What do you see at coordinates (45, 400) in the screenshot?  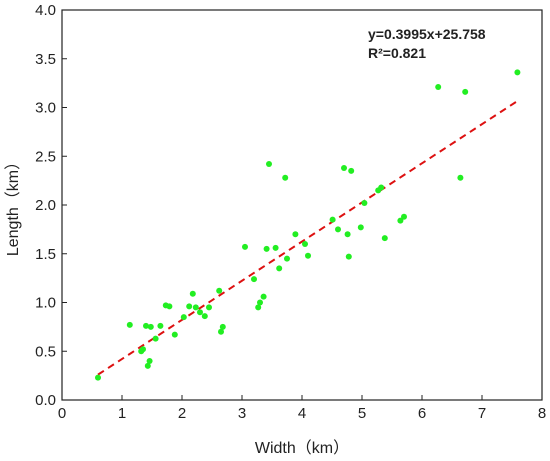 I see `y-tick-label: 0.0` at bounding box center [45, 400].